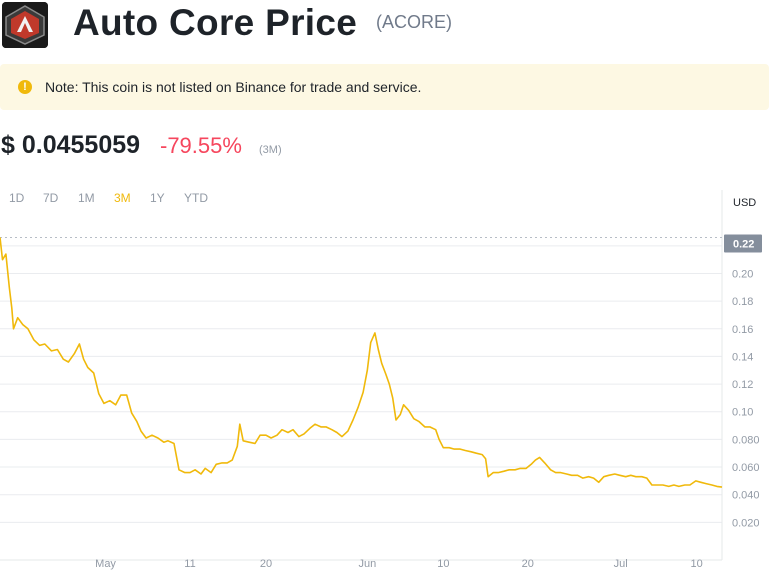 This screenshot has width=783, height=575. I want to click on coin-ticker: (ACORE), so click(414, 22).